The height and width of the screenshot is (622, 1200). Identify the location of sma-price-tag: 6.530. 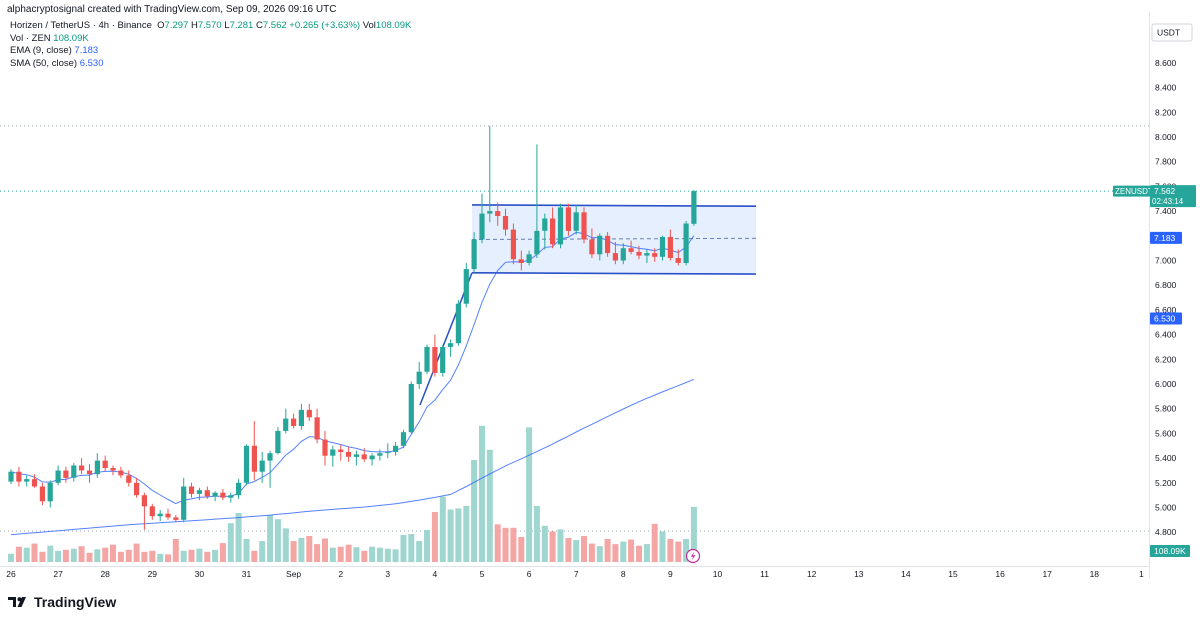
(1166, 318).